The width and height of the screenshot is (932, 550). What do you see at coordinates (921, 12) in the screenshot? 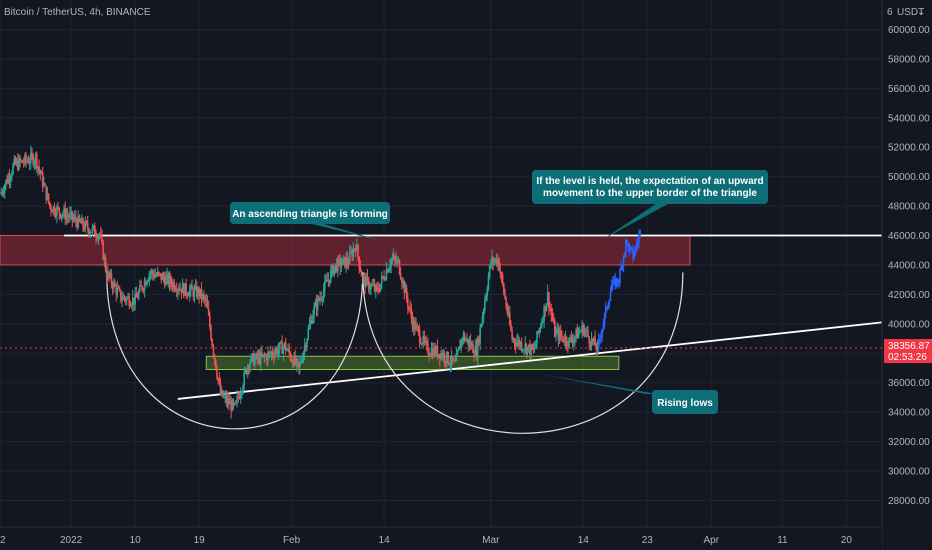
I see `chevron-down-icon: ⌄` at bounding box center [921, 12].